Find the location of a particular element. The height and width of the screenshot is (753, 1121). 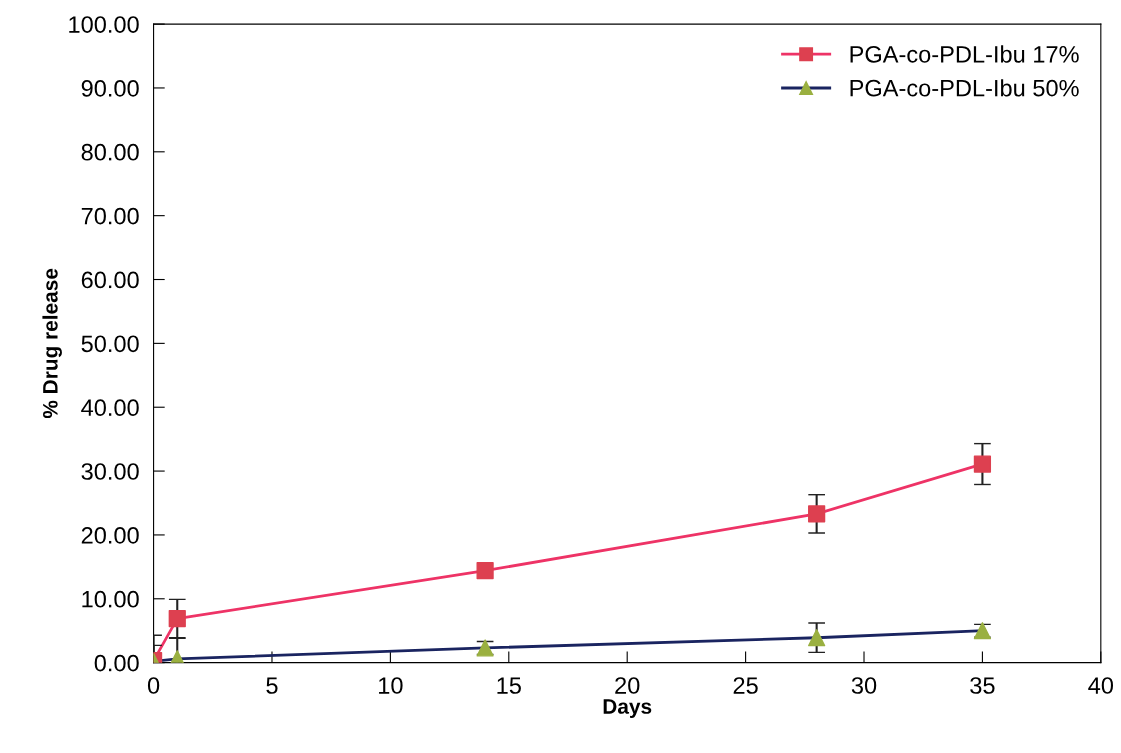

legend-label: PGA-co-PDL-Ibu 50% is located at coordinates (964, 88).